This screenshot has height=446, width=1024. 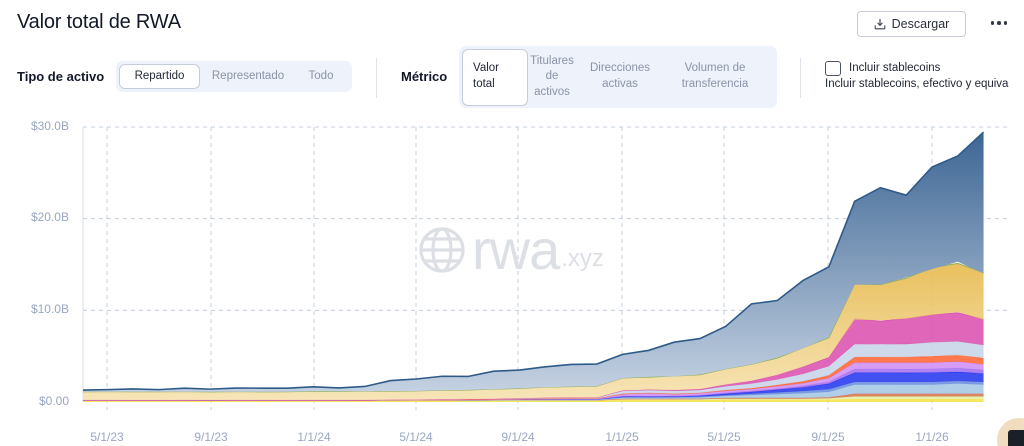 I want to click on y-tick-label: $10.0B, so click(x=49, y=309).